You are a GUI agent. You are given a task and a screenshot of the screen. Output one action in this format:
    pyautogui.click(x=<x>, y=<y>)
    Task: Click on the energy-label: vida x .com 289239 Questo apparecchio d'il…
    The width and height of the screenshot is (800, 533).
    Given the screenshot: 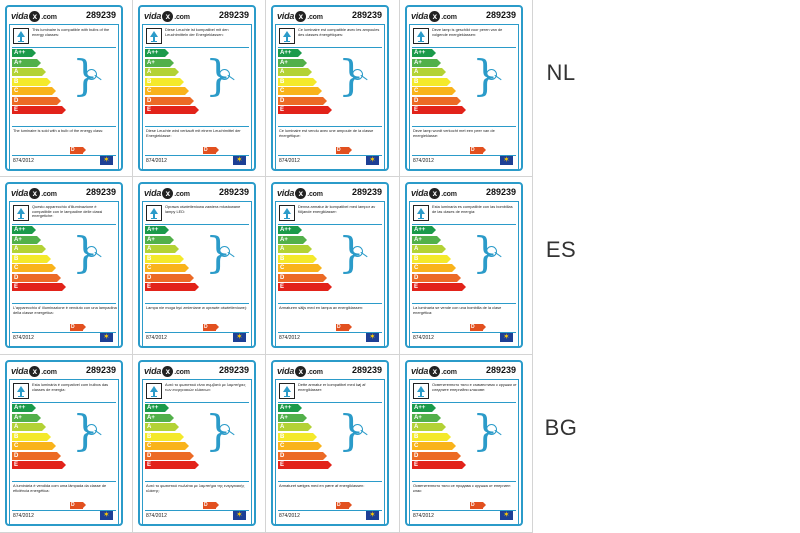 What is the action you would take?
    pyautogui.click(x=64, y=265)
    